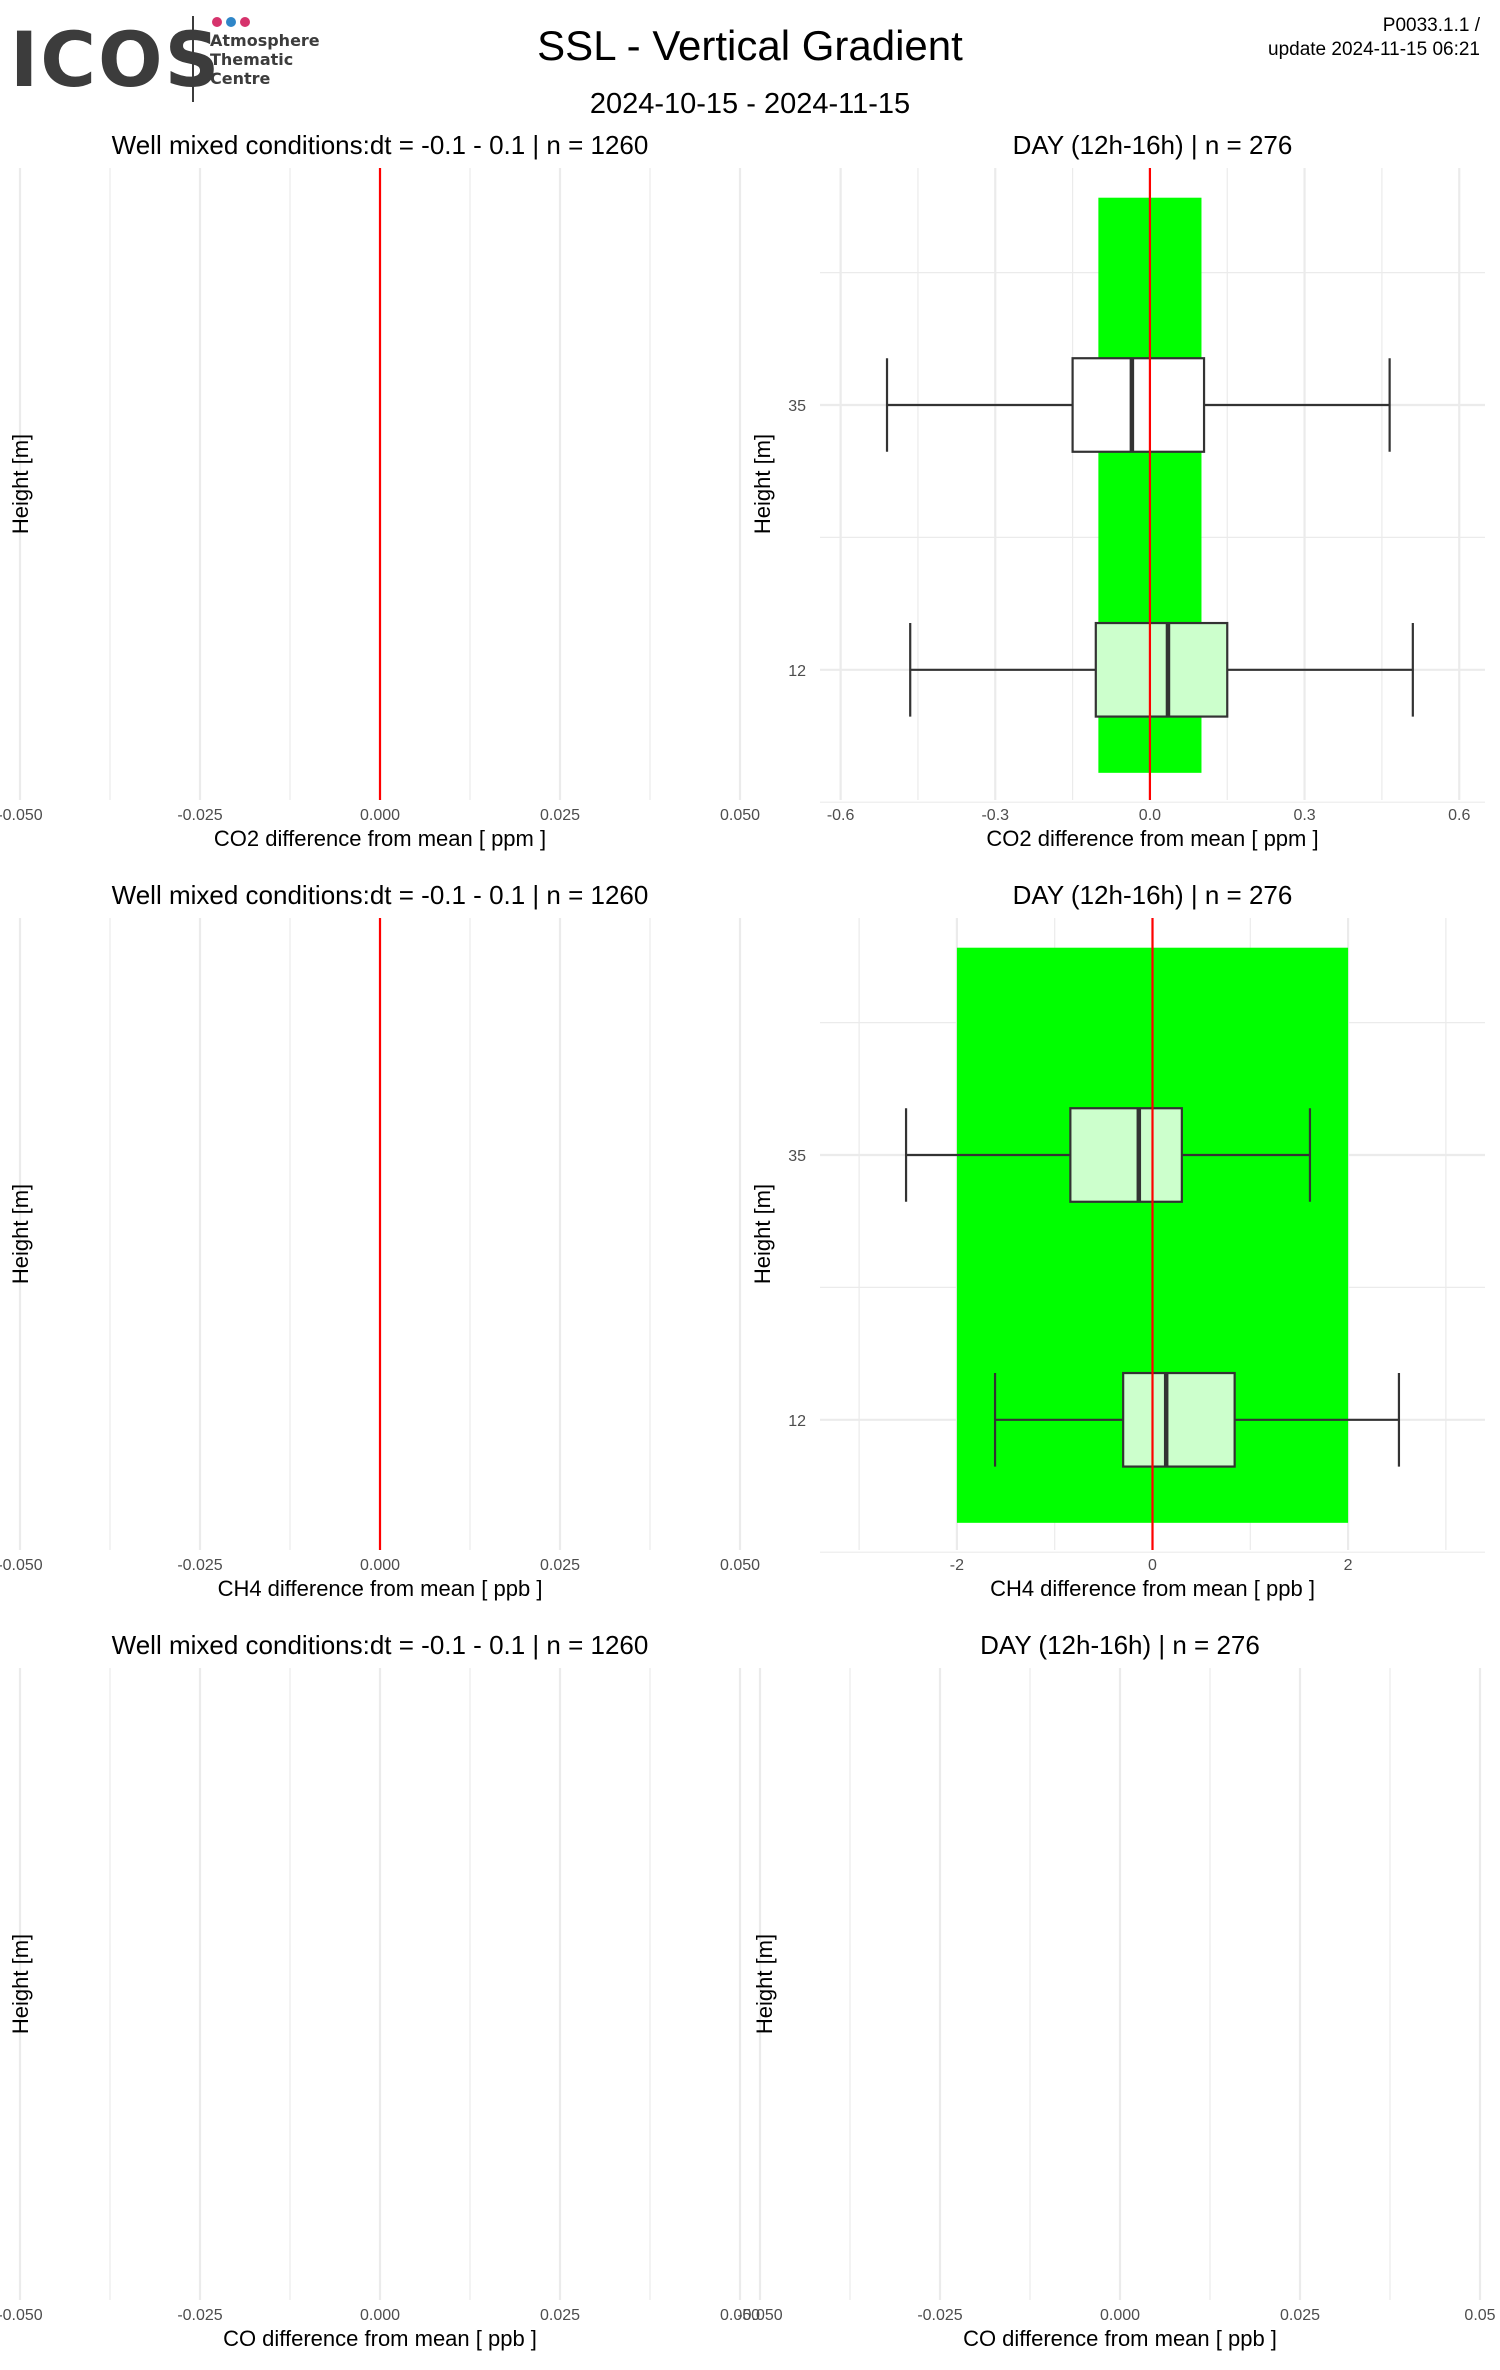 The image size is (1500, 2370). What do you see at coordinates (1479, 2315) in the screenshot?
I see `x-tick-label: 0.05` at bounding box center [1479, 2315].